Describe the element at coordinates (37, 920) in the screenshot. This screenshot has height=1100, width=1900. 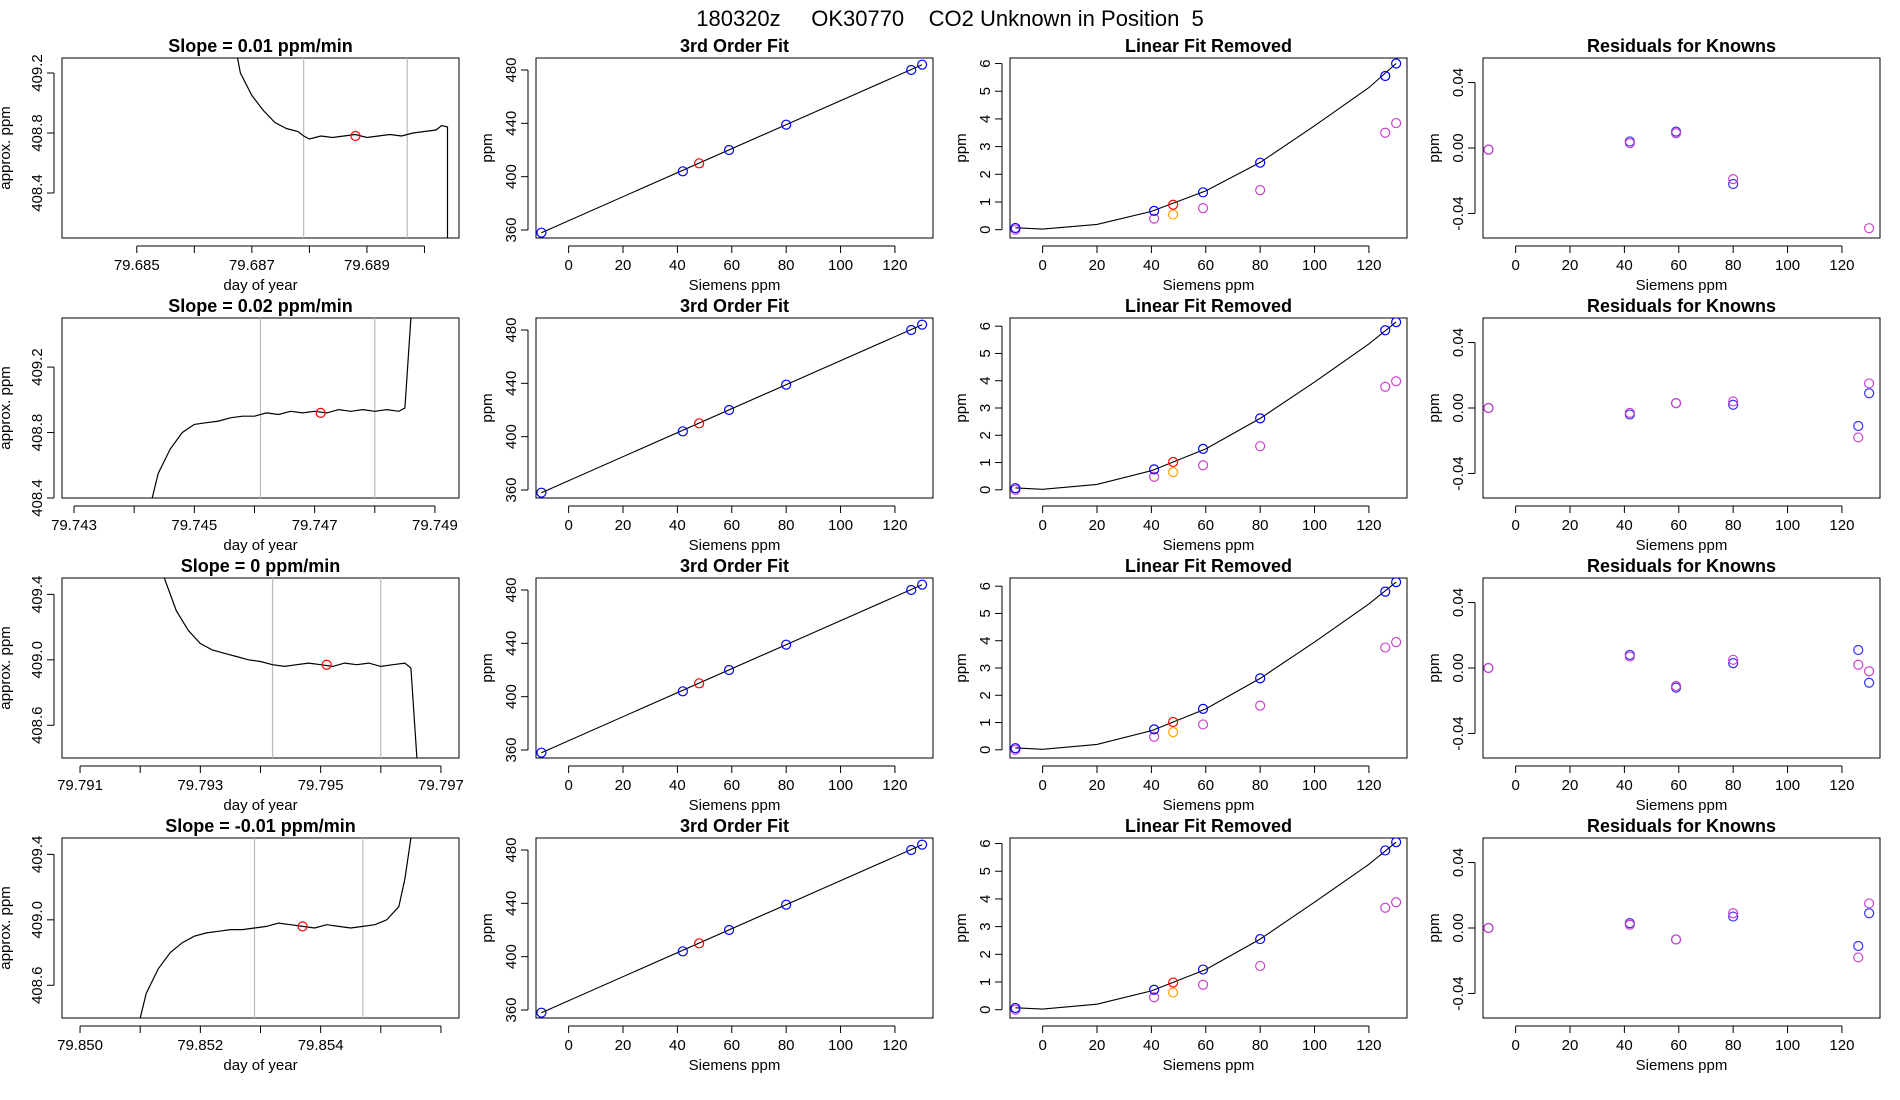
I see `y-tick-label: 409.0` at that location.